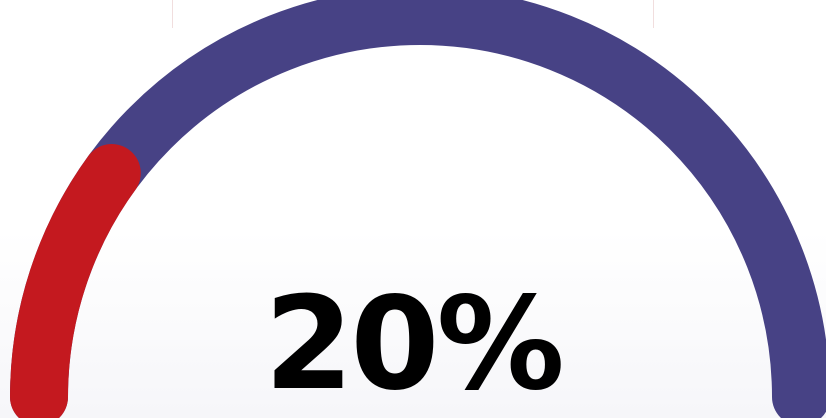  I want to click on guide-line-left, so click(172, 14).